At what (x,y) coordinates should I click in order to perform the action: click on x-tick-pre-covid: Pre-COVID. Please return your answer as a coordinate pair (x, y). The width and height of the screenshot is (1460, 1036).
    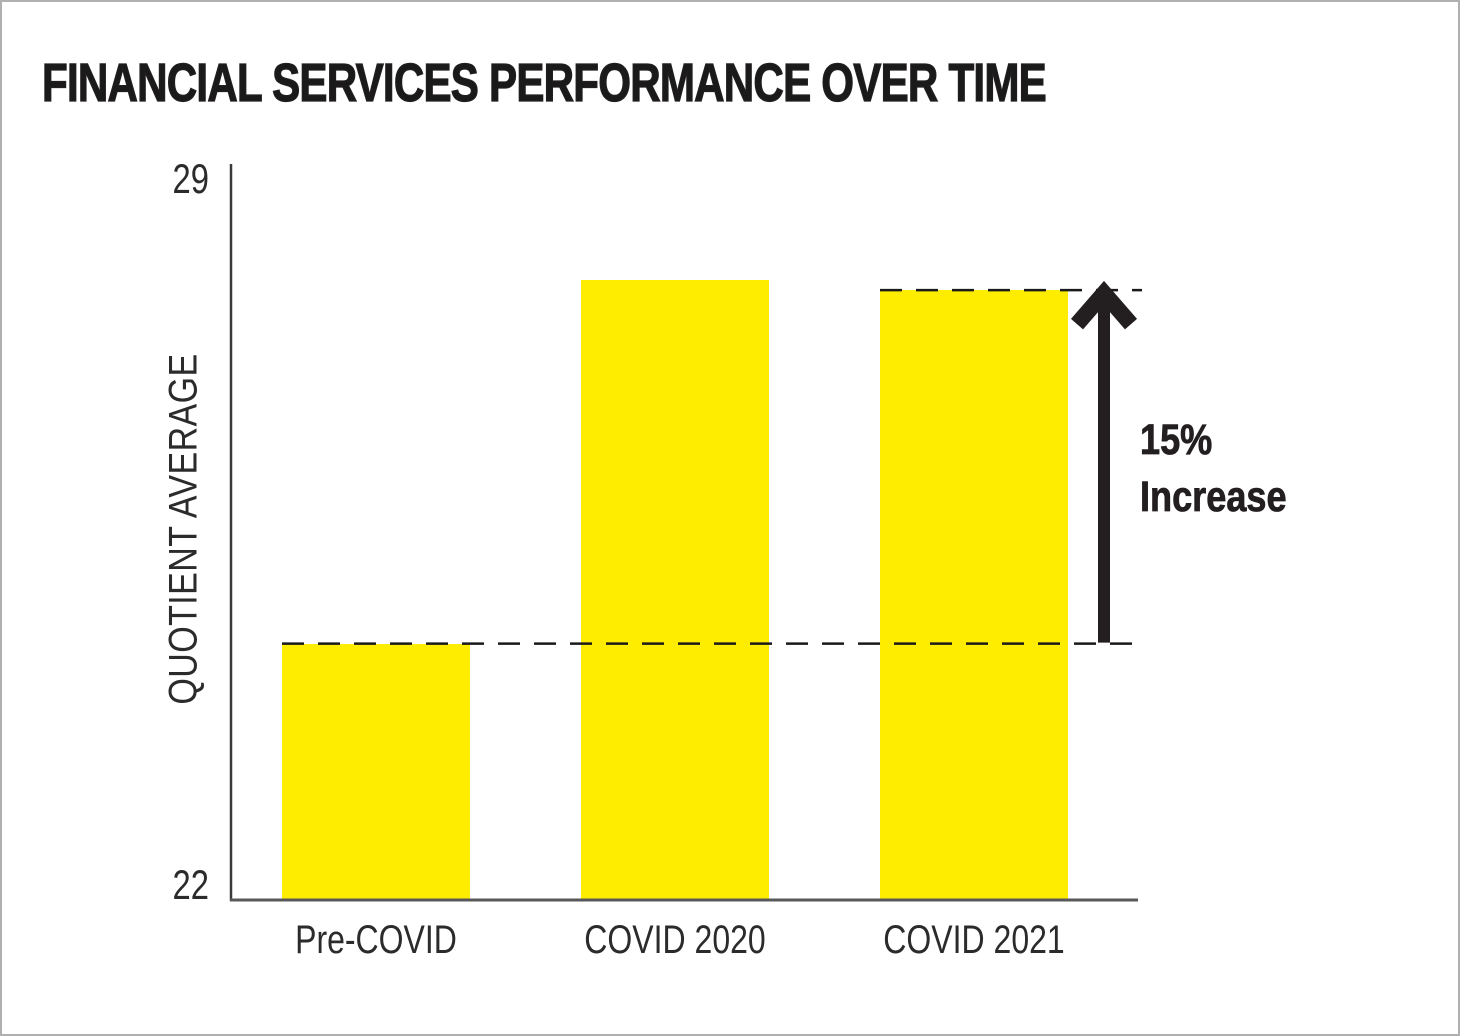
    Looking at the image, I should click on (376, 940).